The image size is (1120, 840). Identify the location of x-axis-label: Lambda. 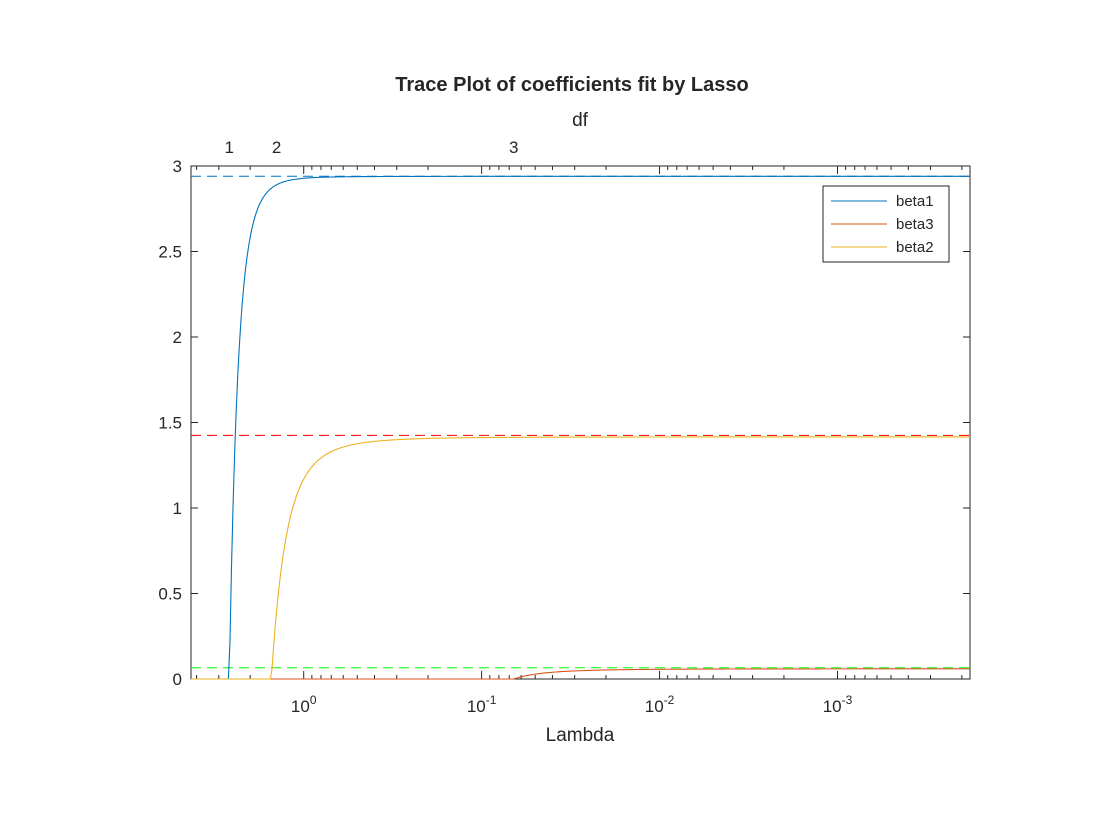
(580, 735).